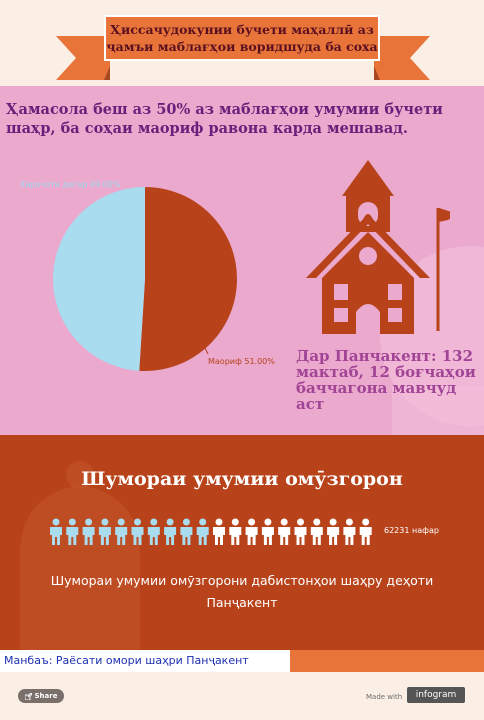 This screenshot has height=720, width=484. I want to click on share-button: Share, so click(41, 696).